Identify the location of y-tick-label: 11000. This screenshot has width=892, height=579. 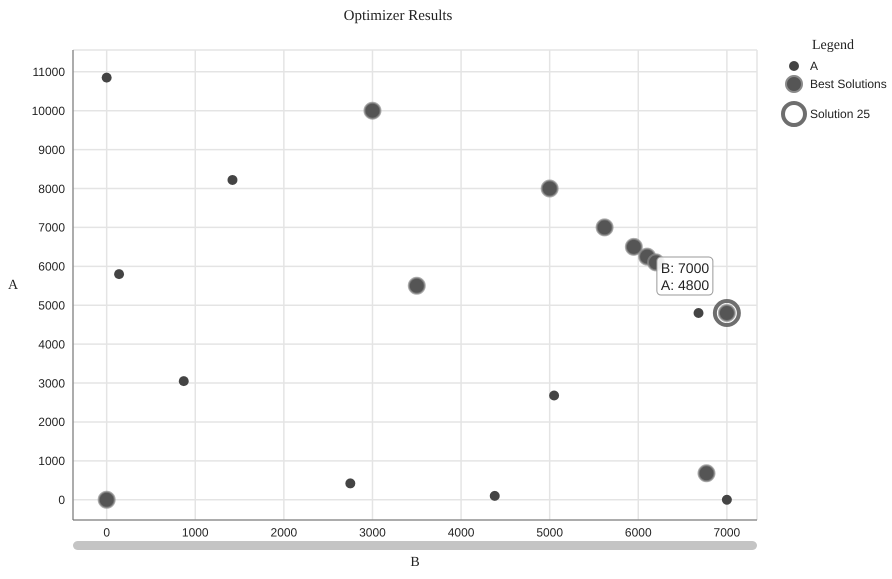
(49, 72).